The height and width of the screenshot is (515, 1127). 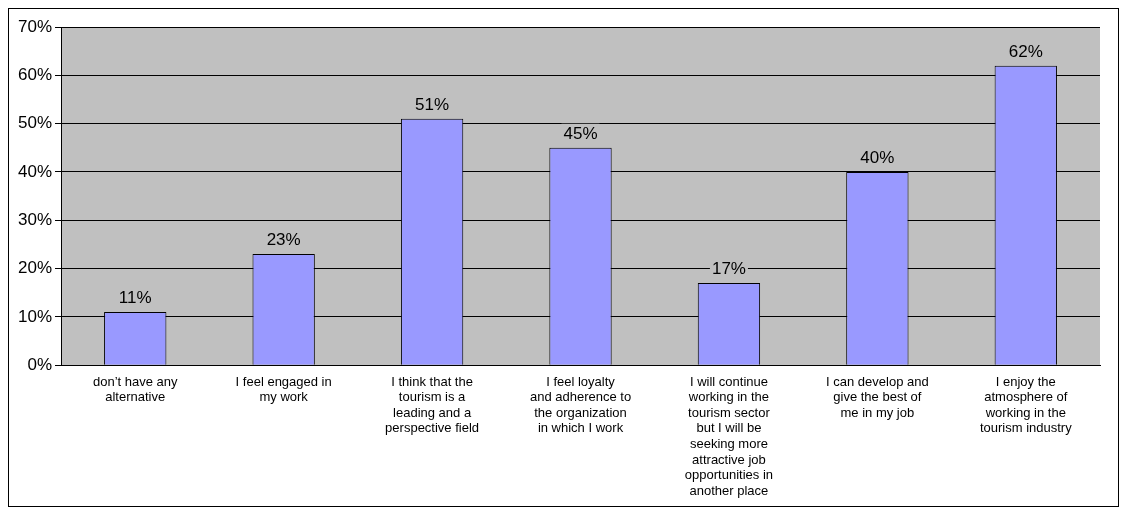 I want to click on y-tick-label: 70%, so click(x=35, y=26).